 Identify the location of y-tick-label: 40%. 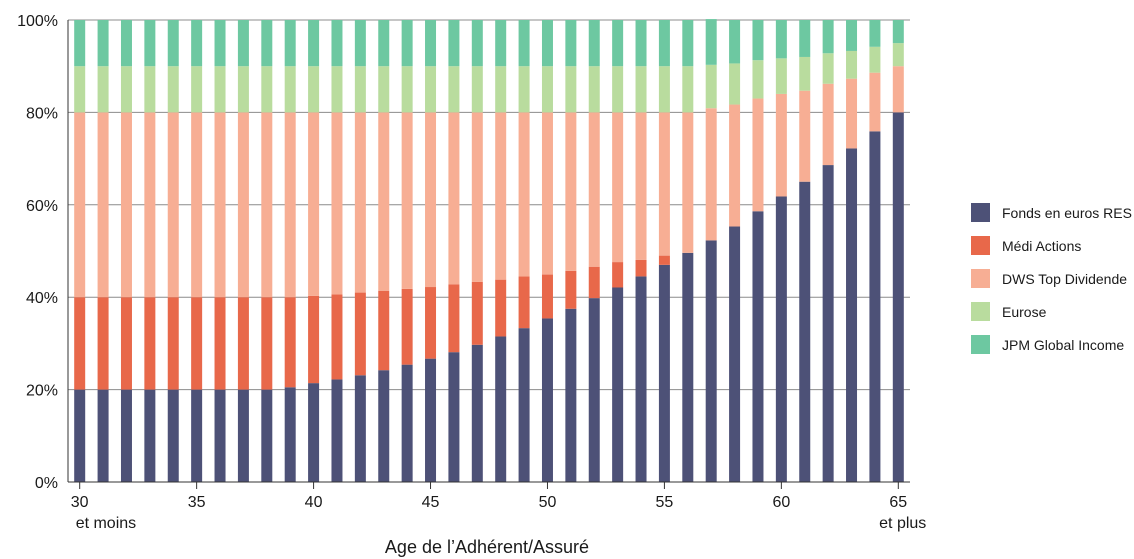
(42, 298).